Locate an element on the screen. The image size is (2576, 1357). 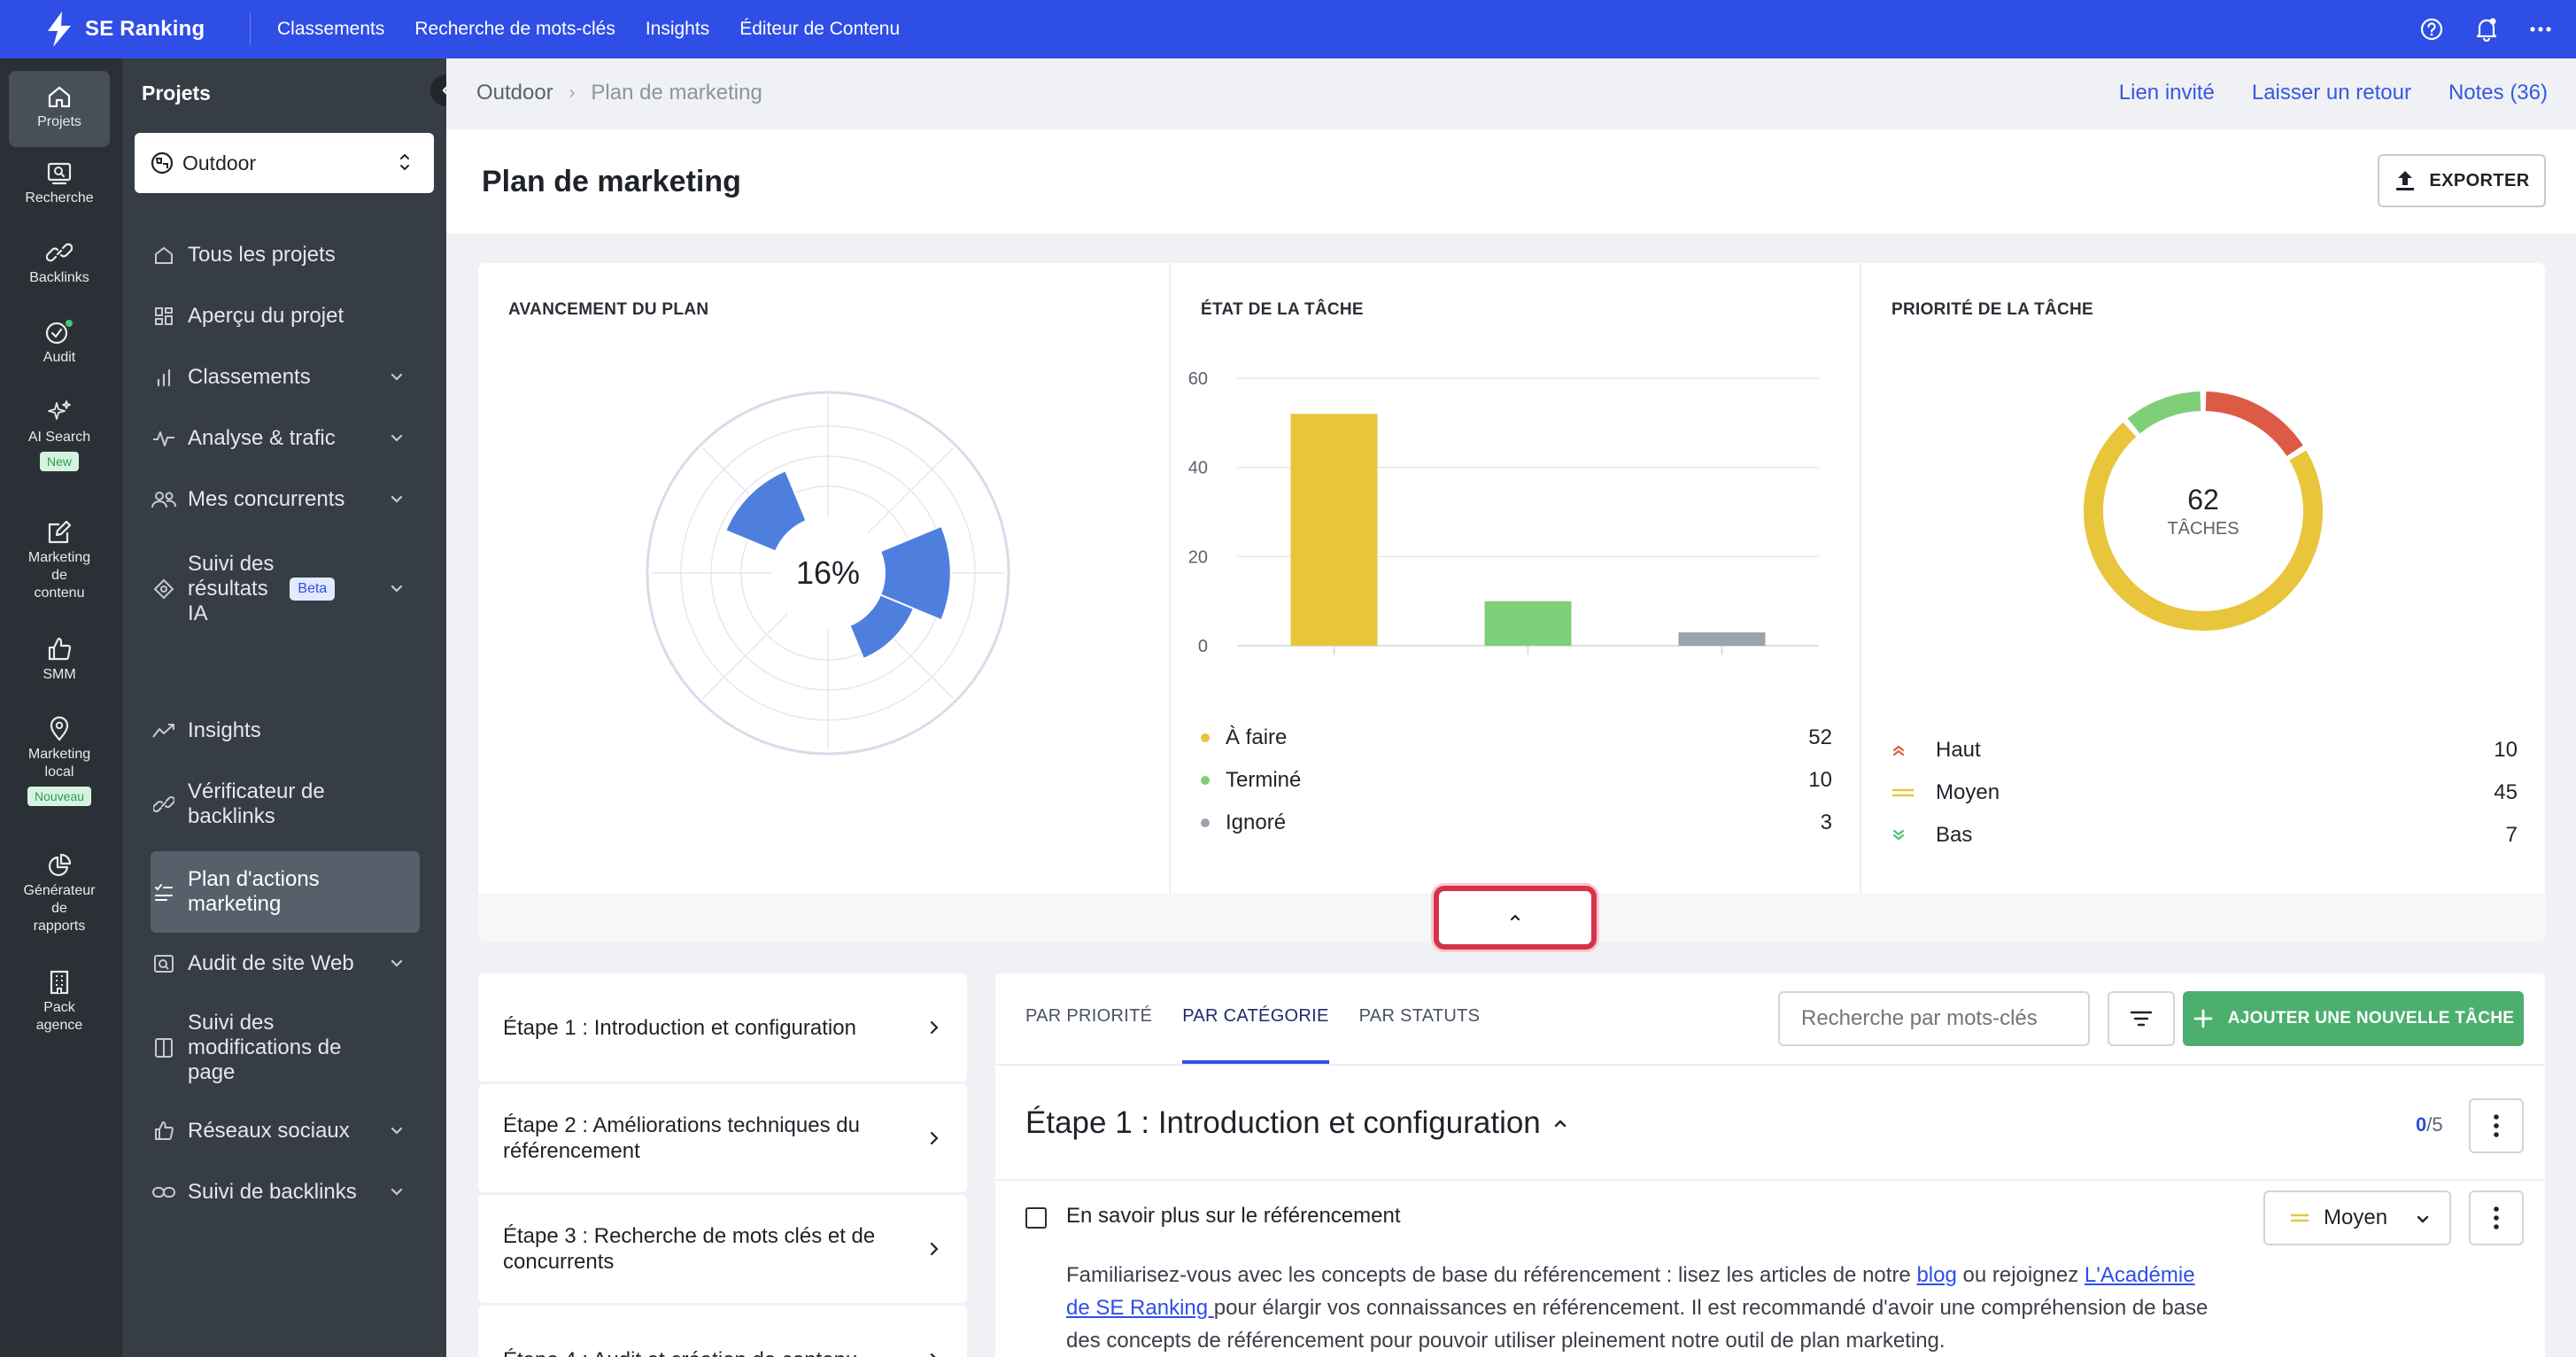
step-item-4: Étape 4 : Audit et création de contenu is located at coordinates (722, 1331).